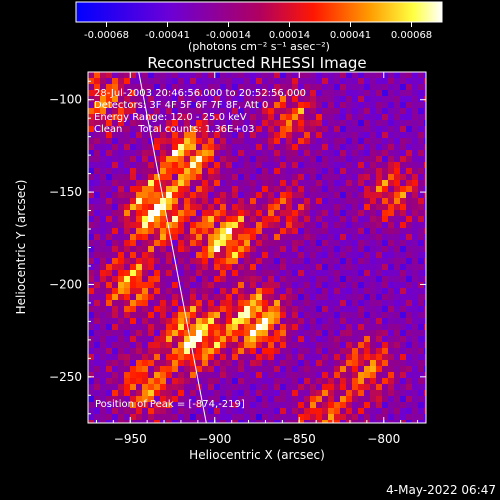 Image resolution: width=500 pixels, height=500 pixels. Describe the element at coordinates (256, 63) in the screenshot. I see `chart-title: Reconstructed RHESSI Image` at that location.